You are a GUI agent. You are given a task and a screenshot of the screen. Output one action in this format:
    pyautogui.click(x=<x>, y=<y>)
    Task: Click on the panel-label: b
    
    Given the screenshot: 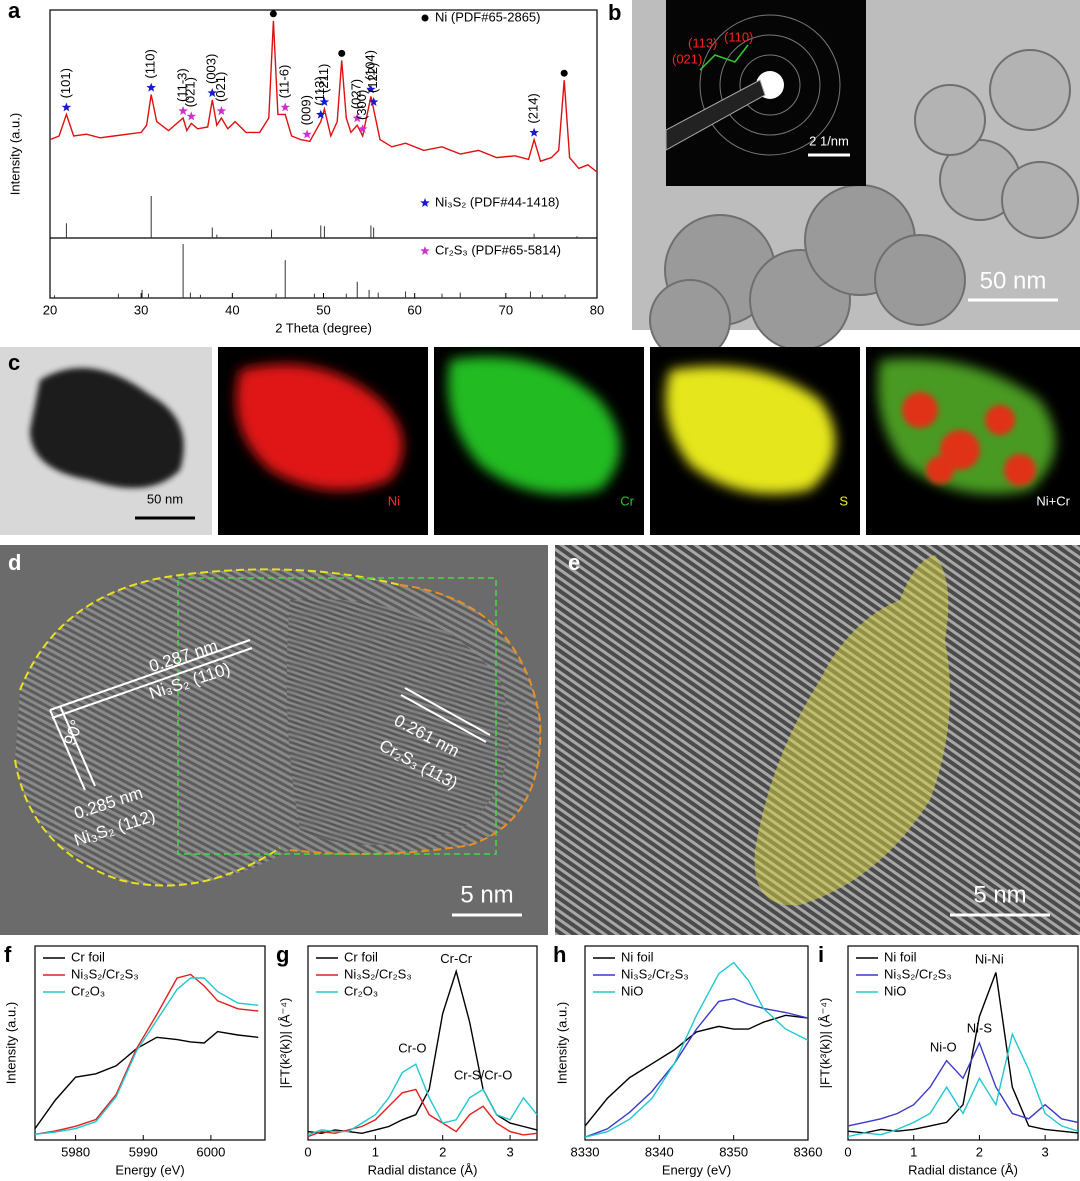 What is the action you would take?
    pyautogui.click(x=614, y=12)
    